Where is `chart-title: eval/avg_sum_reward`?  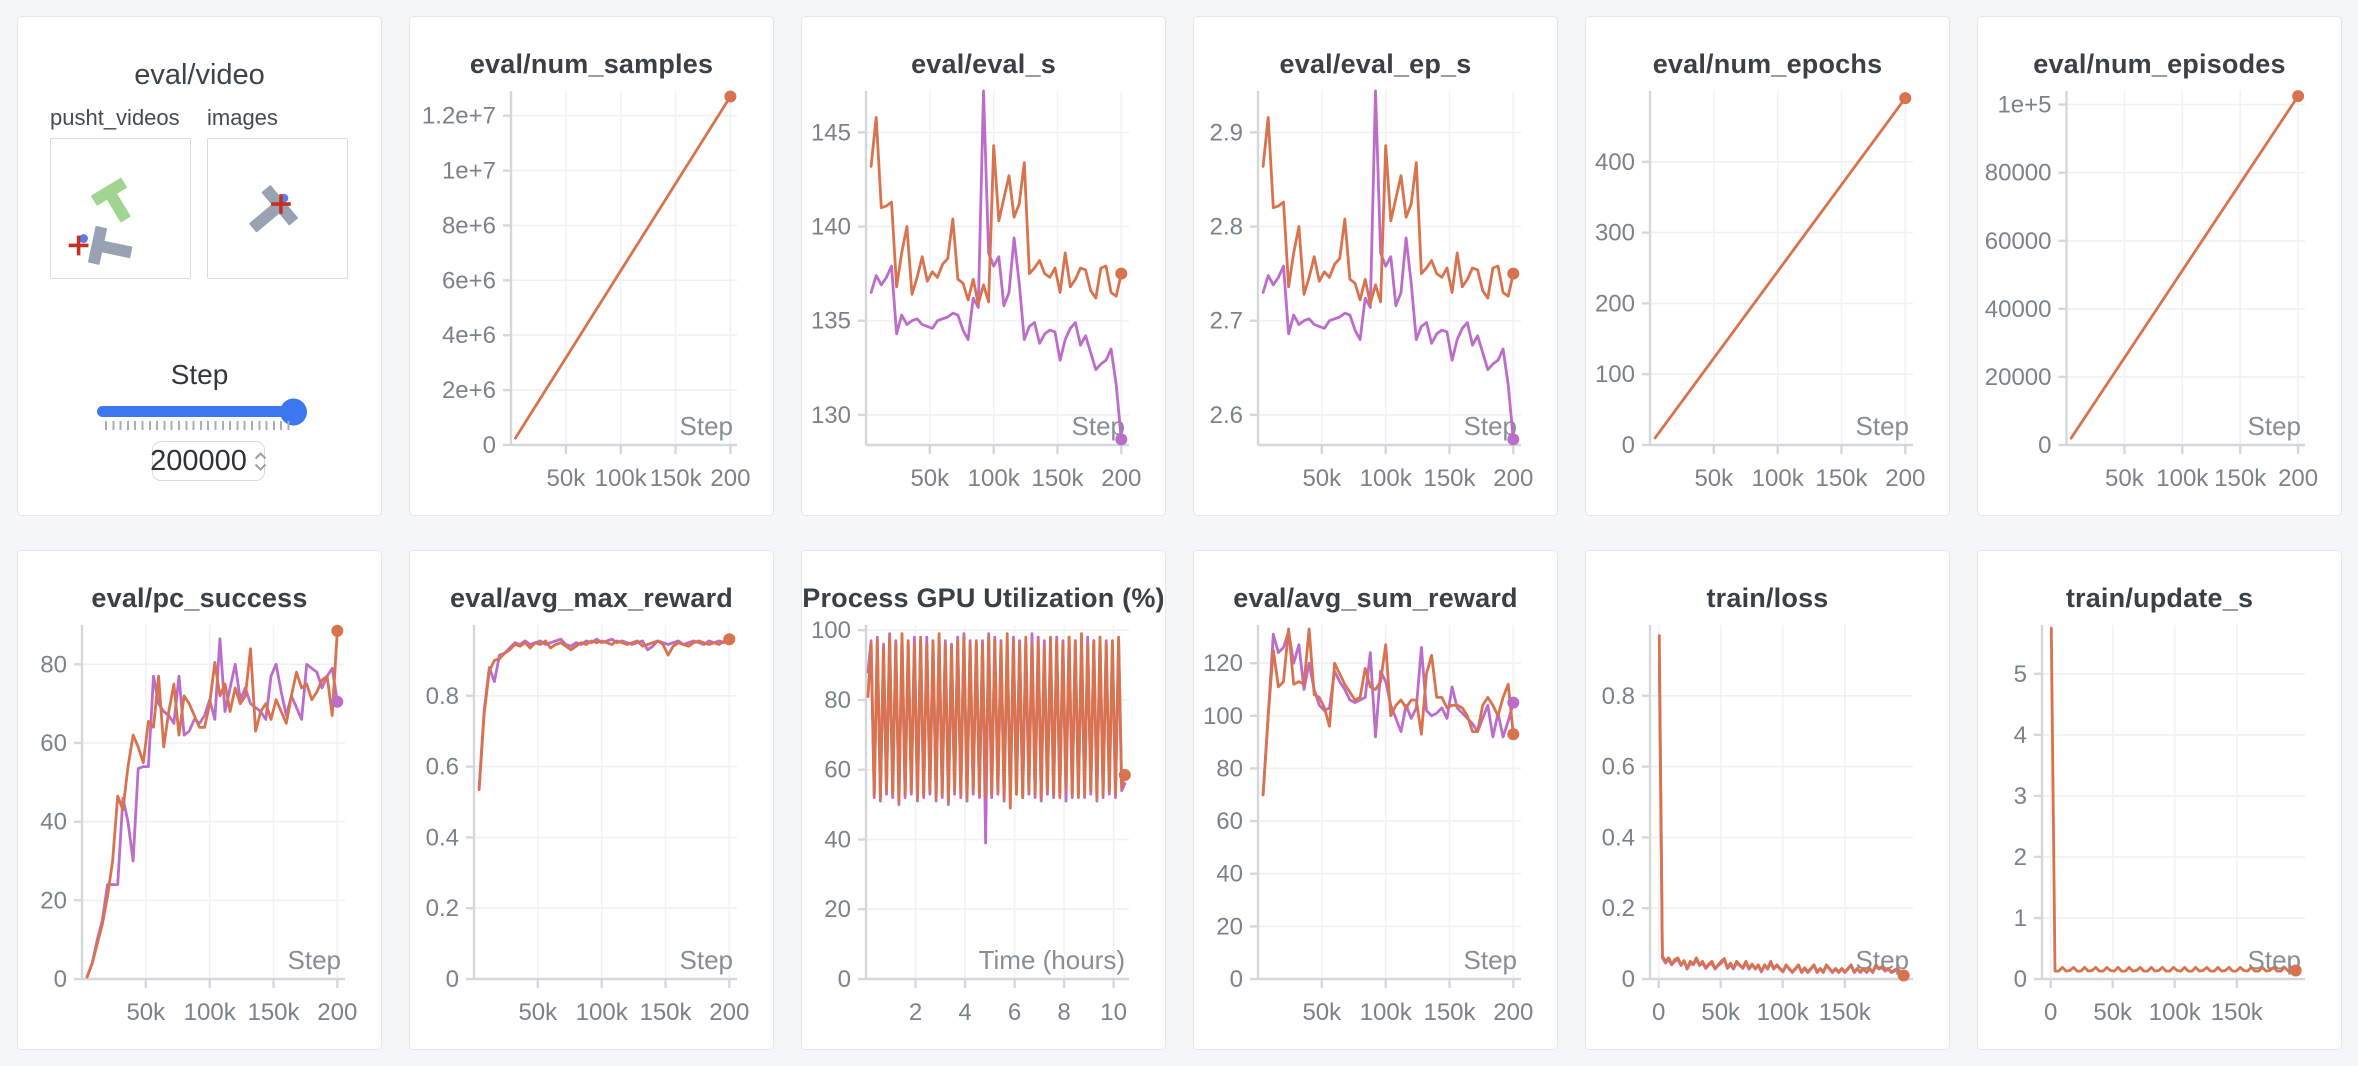 chart-title: eval/avg_sum_reward is located at coordinates (1375, 598).